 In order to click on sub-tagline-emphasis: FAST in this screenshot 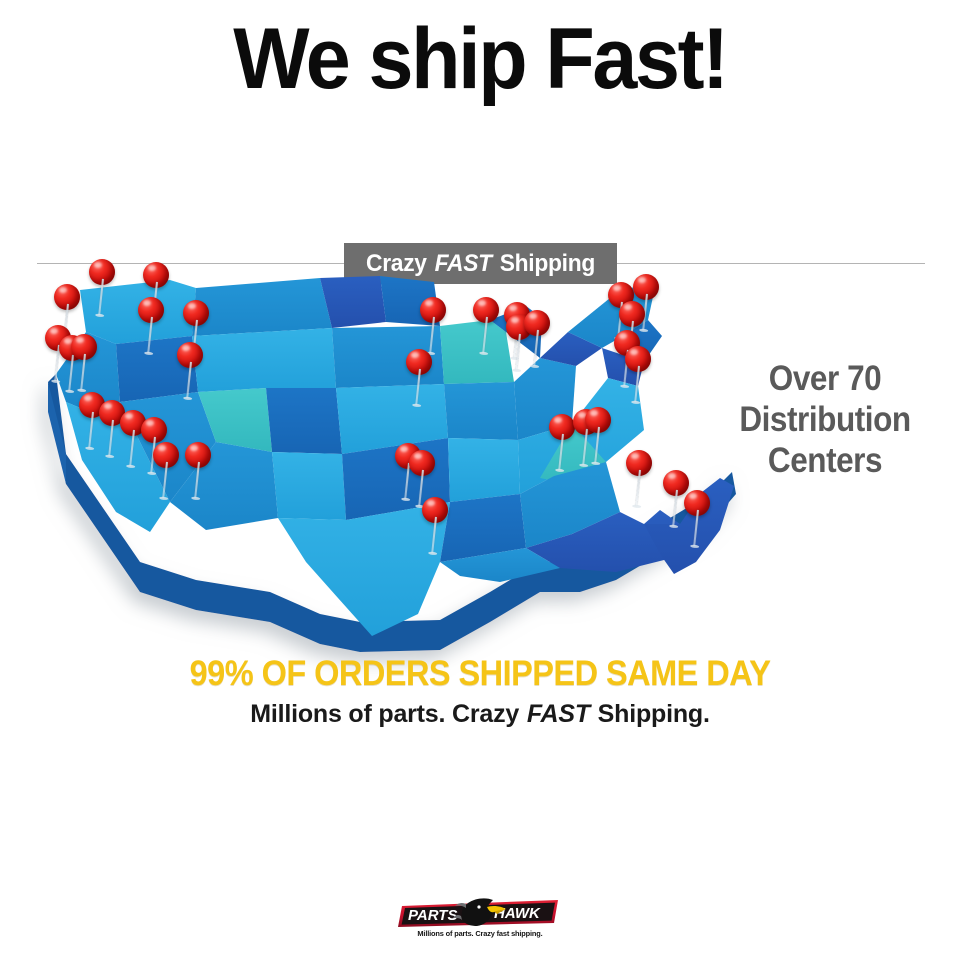, I will do `click(558, 714)`.